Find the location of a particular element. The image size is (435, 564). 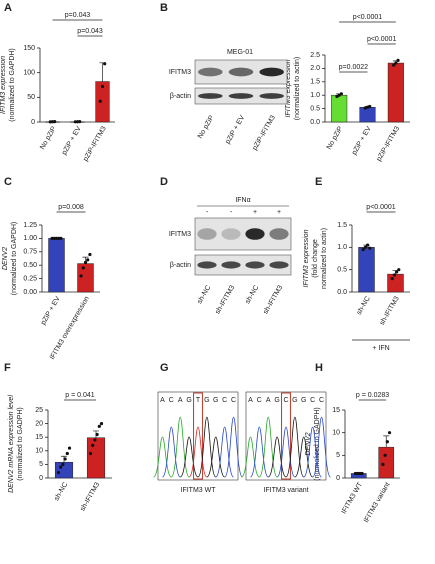

y-tick-label: 25 is located at coordinates (39, 410).